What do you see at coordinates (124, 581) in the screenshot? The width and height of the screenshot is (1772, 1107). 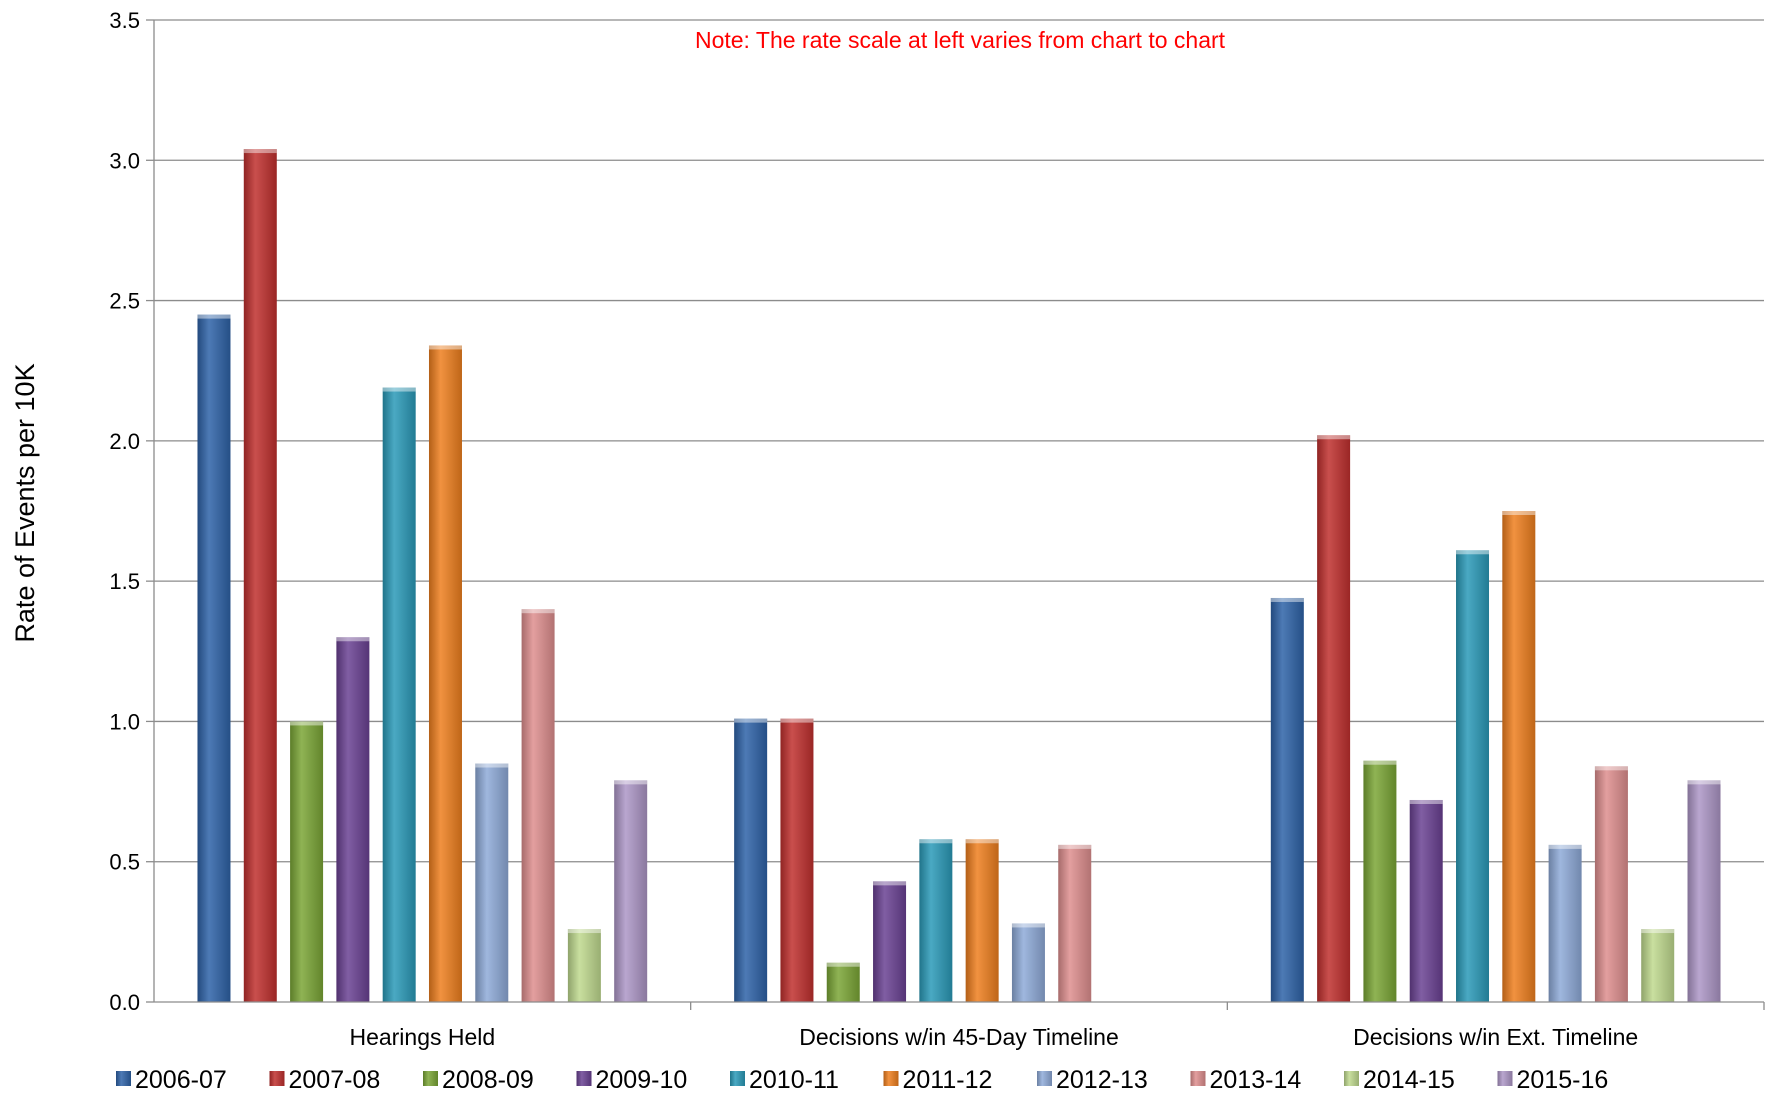 I see `y-tick-label: 1.5` at bounding box center [124, 581].